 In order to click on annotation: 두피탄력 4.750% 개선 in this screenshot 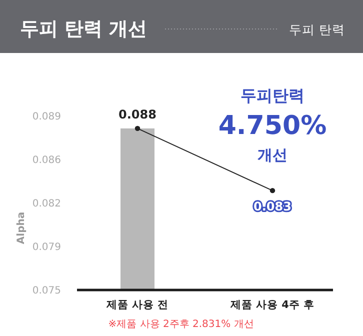, I will do `click(272, 125)`.